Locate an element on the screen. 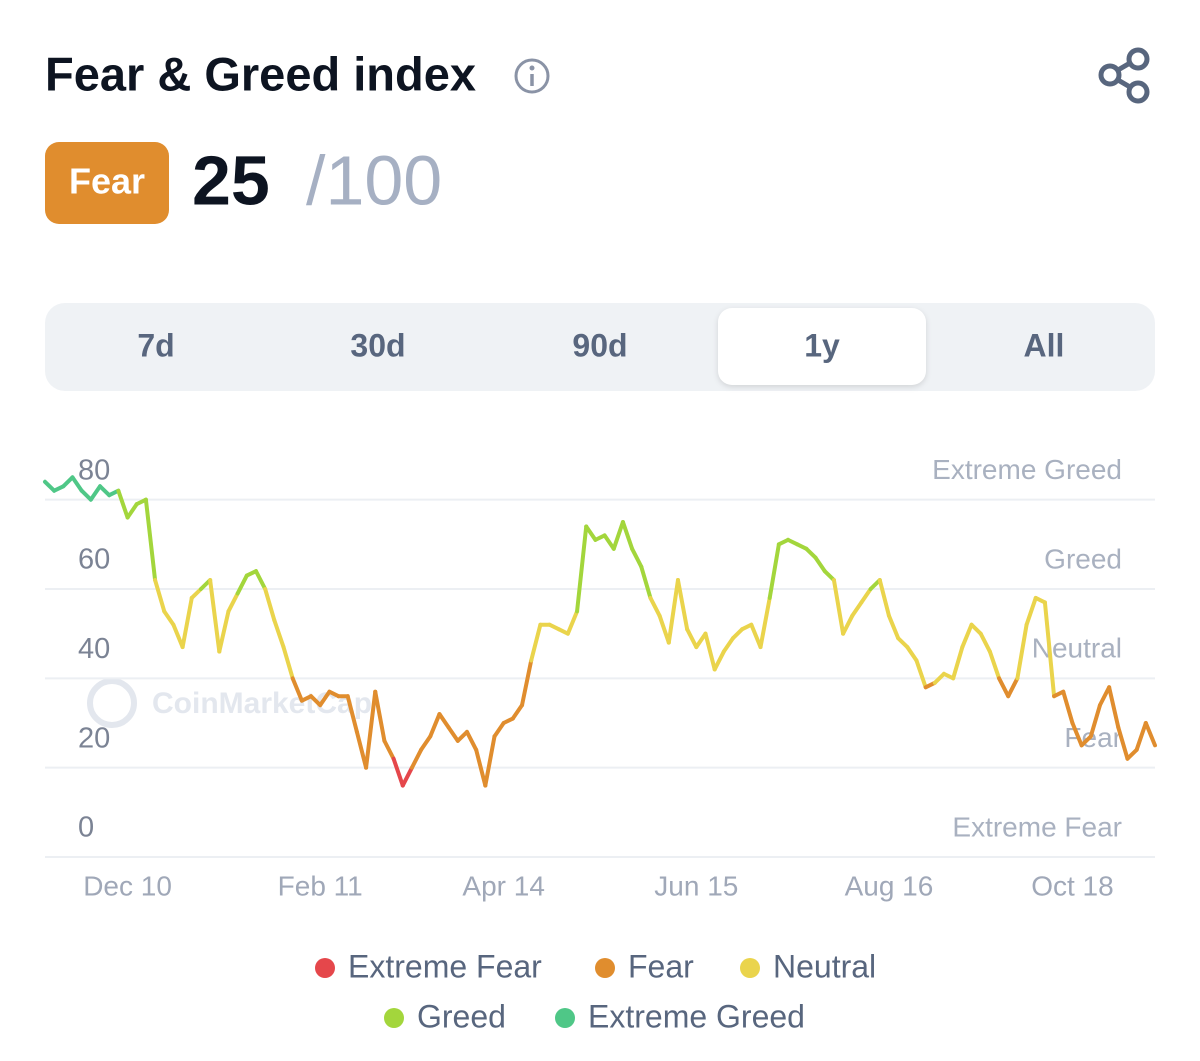 The width and height of the screenshot is (1200, 1061). y-tick-label: 60 is located at coordinates (94, 560).